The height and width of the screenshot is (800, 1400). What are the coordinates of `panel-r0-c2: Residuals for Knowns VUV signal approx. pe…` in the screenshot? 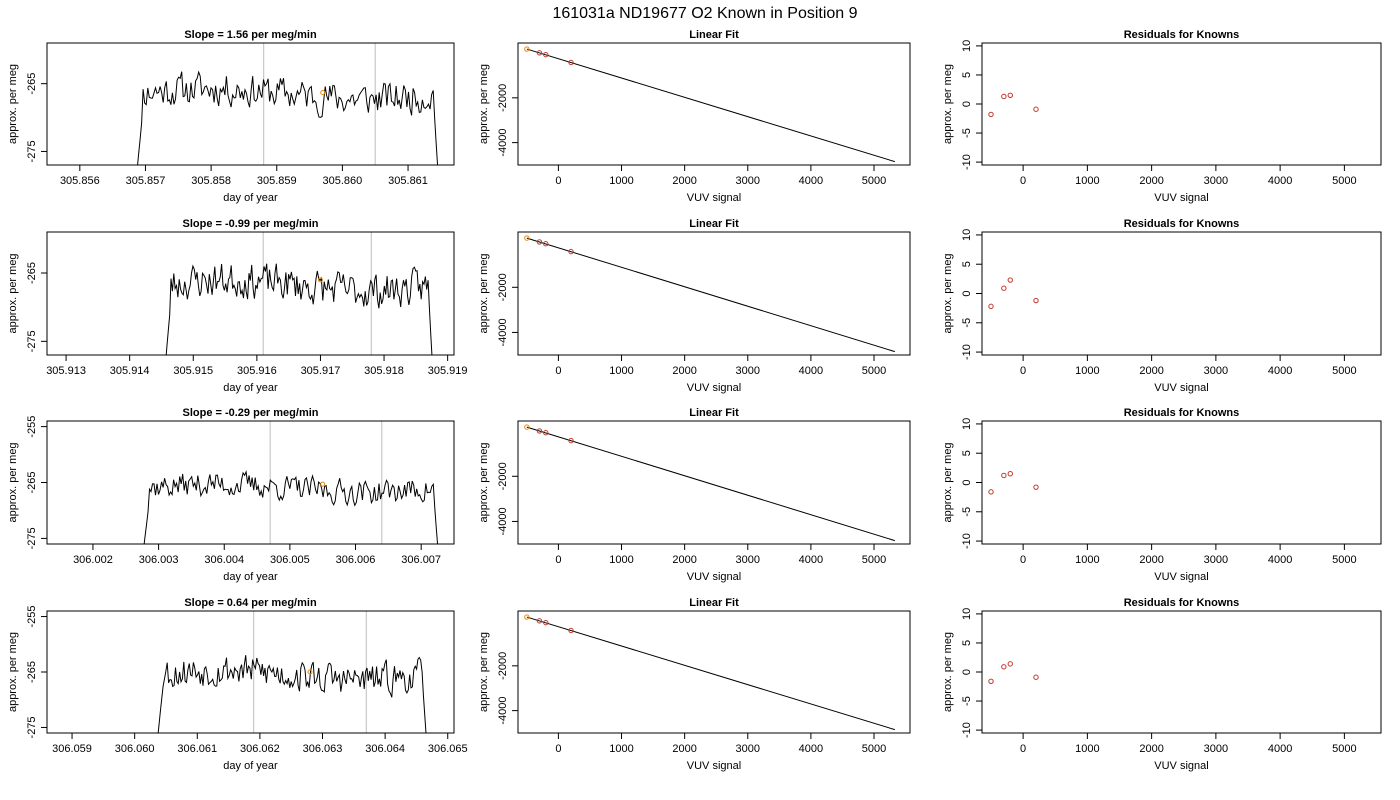 It's located at (1162, 116).